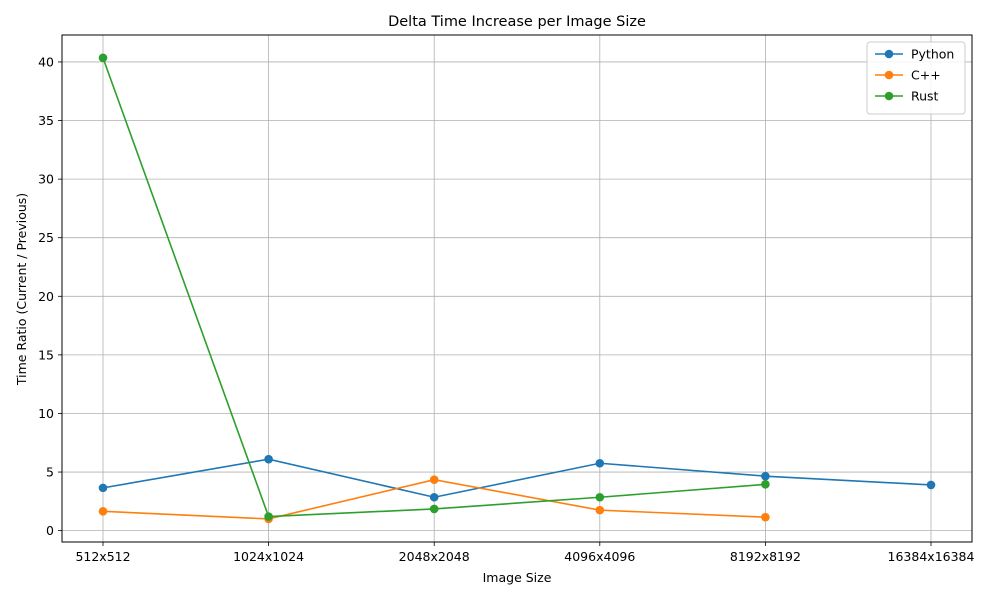 Image resolution: width=1000 pixels, height=600 pixels. What do you see at coordinates (21, 289) in the screenshot?
I see `y-axis-label: Time Ratio (Current / Previous)` at bounding box center [21, 289].